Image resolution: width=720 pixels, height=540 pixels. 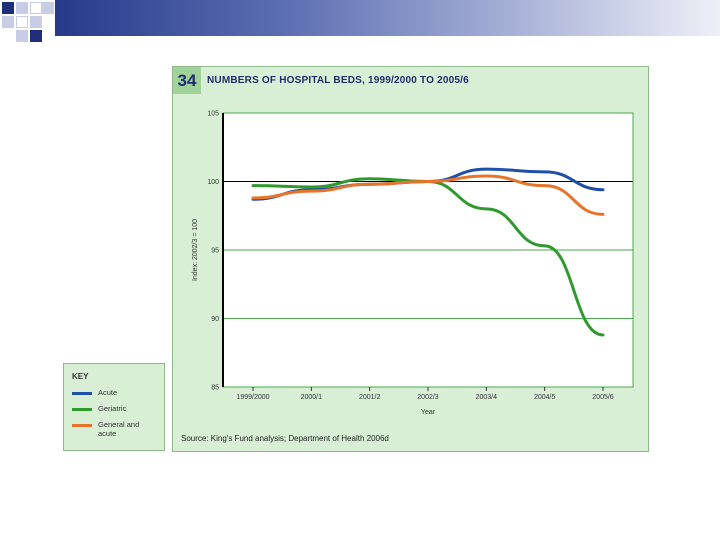 I want to click on series-line-geriatric, so click(x=428, y=257).